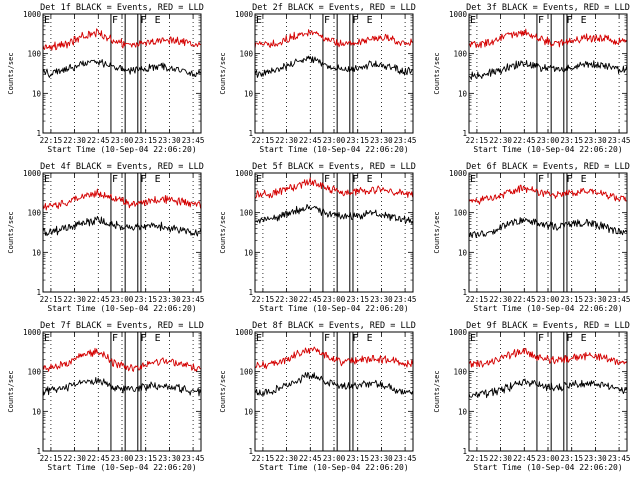 The width and height of the screenshot is (640, 480). Describe the element at coordinates (122, 326) in the screenshot. I see `panel-title: Det 7f BLACK = Events, RED = LLD` at that location.